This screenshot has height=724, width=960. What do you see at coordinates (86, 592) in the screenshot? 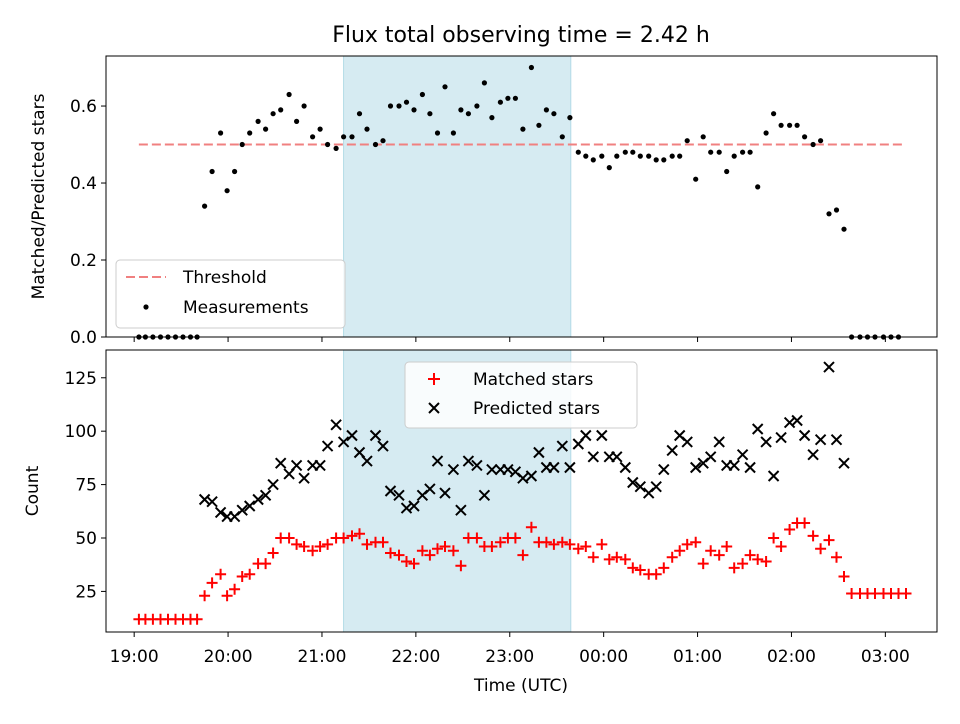
I see `bottom-y-tick-label: 25` at bounding box center [86, 592].